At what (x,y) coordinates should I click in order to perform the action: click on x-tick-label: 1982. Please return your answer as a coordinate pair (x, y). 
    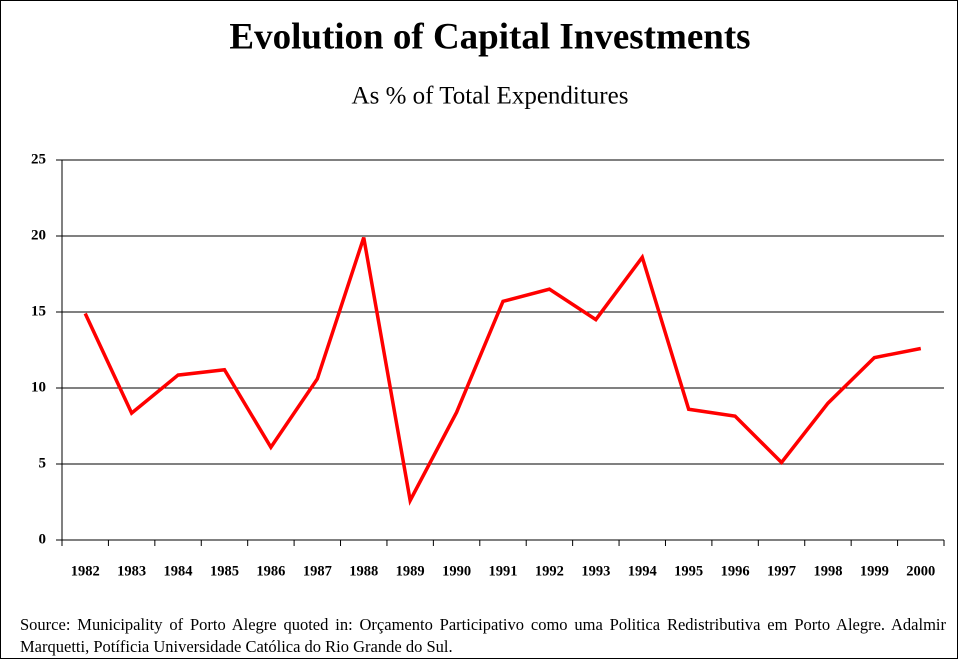
    Looking at the image, I should click on (85, 571).